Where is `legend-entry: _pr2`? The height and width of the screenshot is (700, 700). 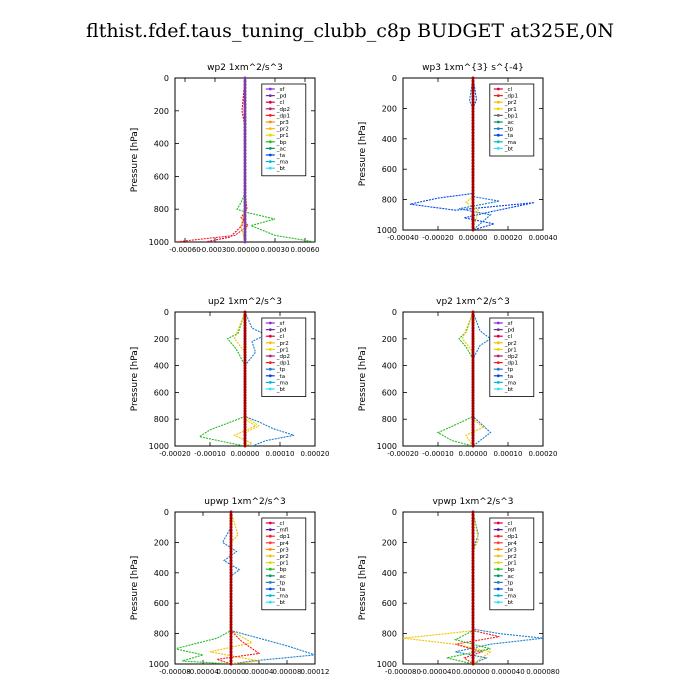 legend-entry: _pr2 is located at coordinates (510, 557).